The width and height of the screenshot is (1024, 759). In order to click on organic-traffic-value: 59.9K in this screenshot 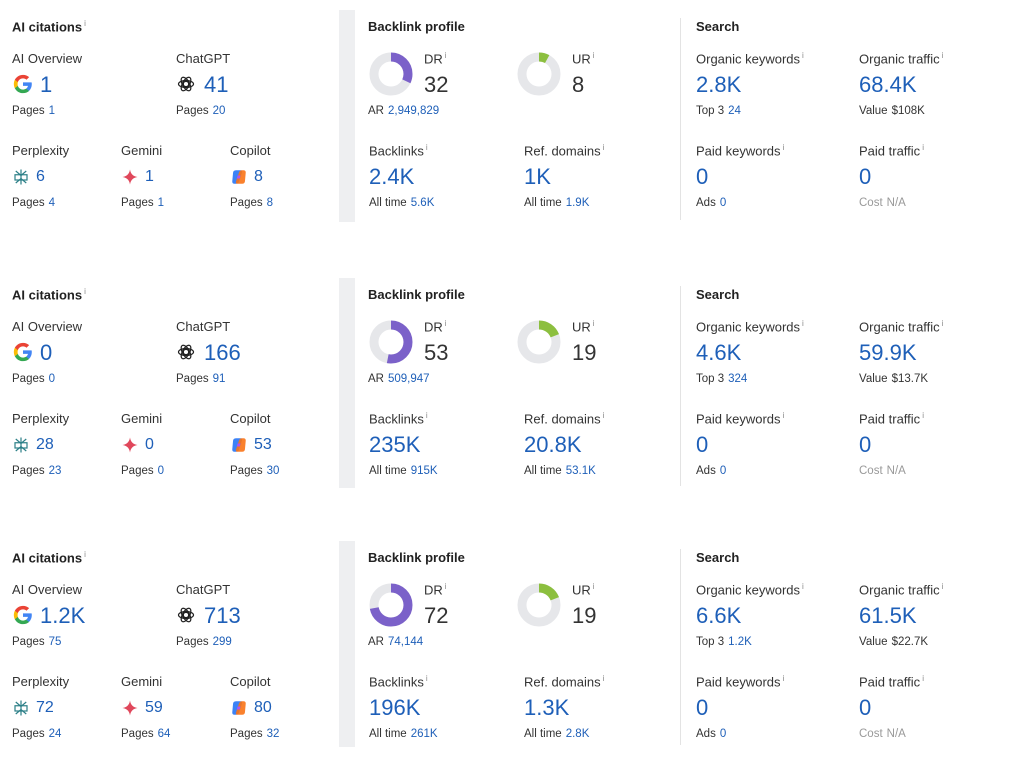, I will do `click(888, 352)`.